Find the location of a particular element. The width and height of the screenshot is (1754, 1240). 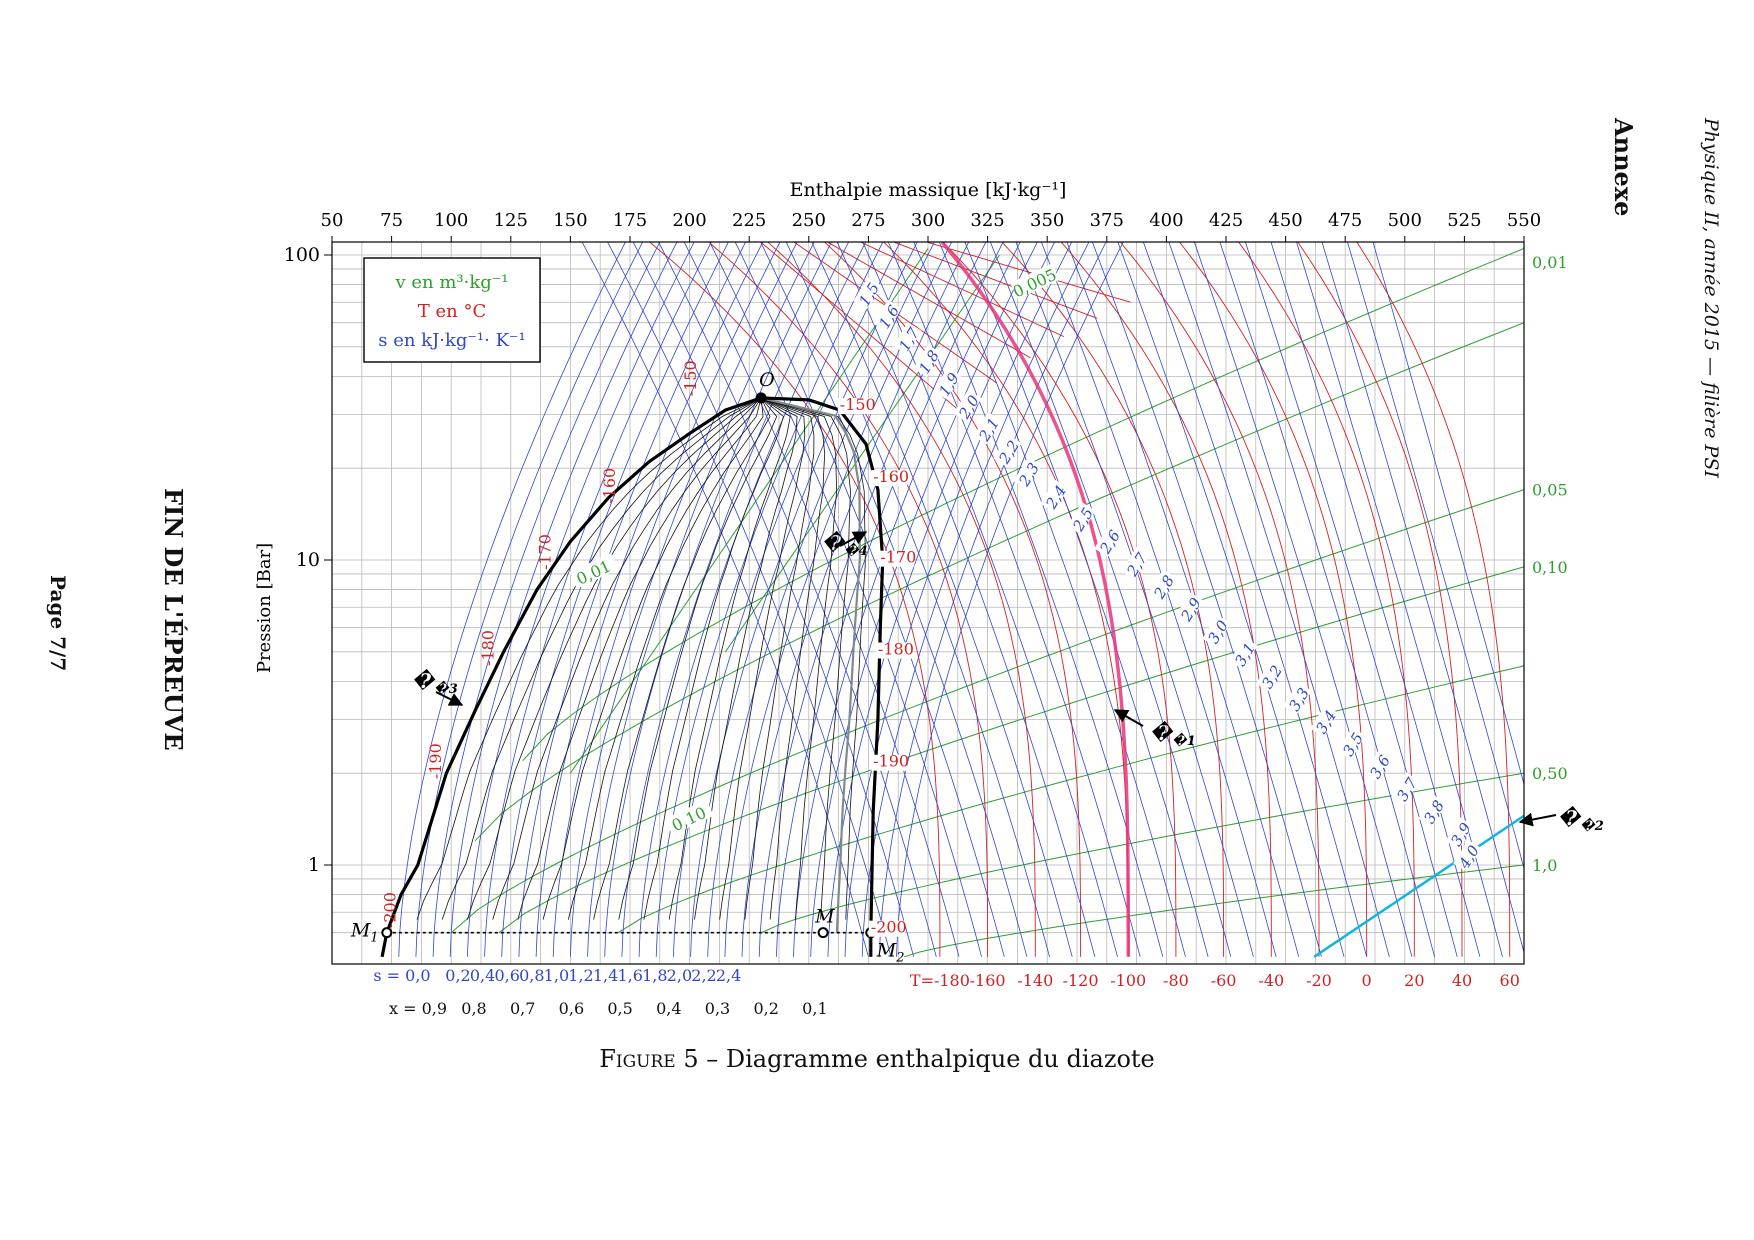

isotherm-sat-label: -190 is located at coordinates (891, 761).